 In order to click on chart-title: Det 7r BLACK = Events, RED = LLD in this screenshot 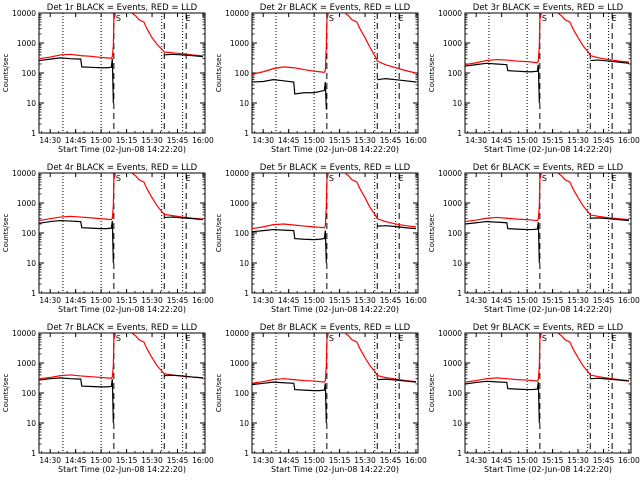, I will do `click(122, 328)`.